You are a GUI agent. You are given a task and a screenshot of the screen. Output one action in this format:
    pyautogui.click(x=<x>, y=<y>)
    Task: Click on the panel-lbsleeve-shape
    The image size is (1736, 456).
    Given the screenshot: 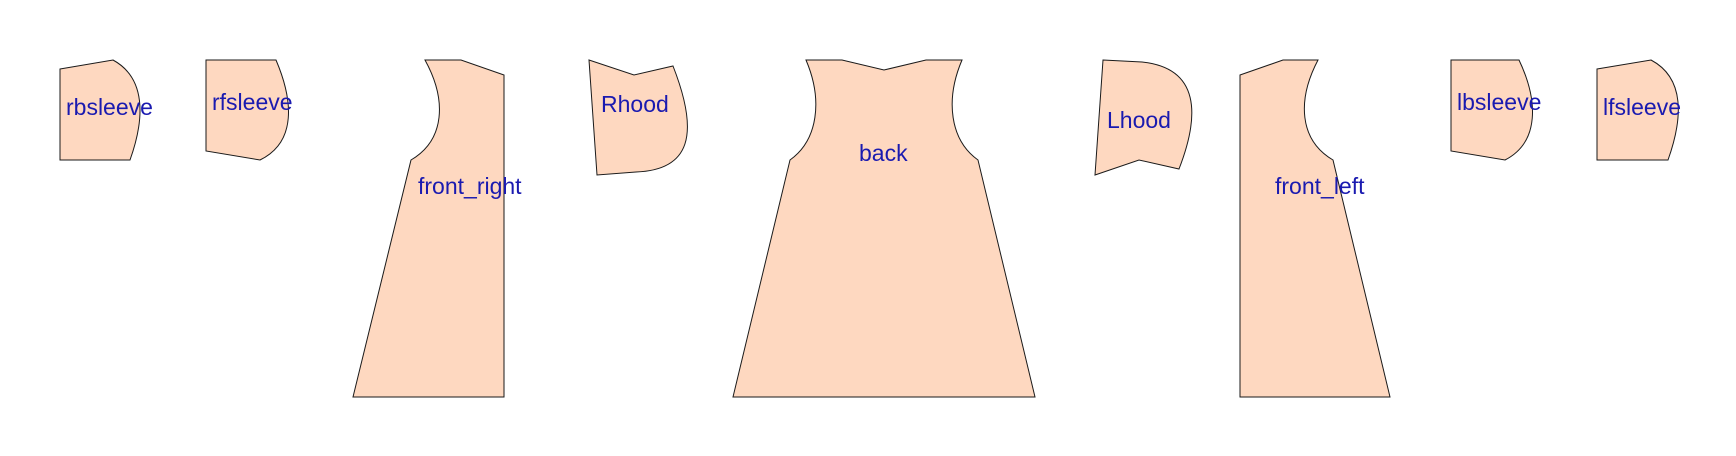 What is the action you would take?
    pyautogui.click(x=1491, y=110)
    